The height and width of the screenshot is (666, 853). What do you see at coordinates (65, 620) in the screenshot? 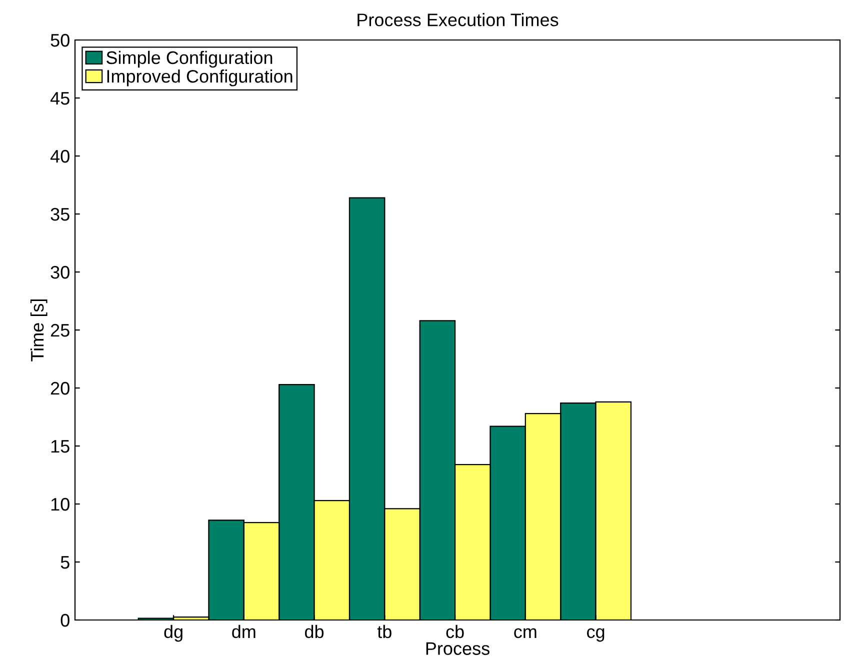
I see `y-tick-label: 0` at bounding box center [65, 620].